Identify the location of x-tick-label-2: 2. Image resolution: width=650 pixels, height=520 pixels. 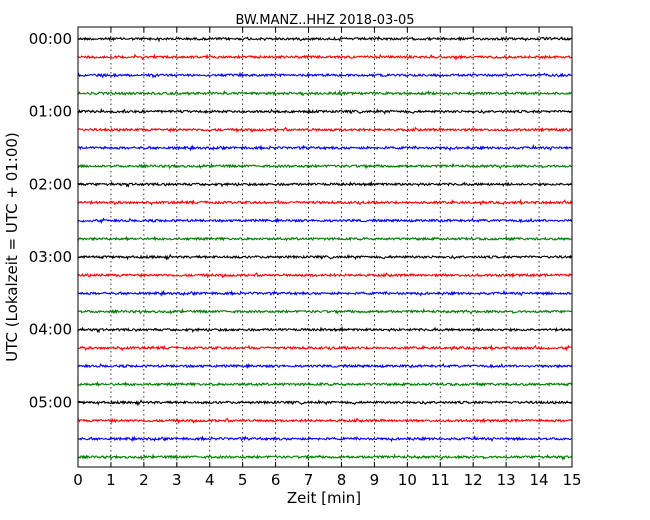
(144, 480).